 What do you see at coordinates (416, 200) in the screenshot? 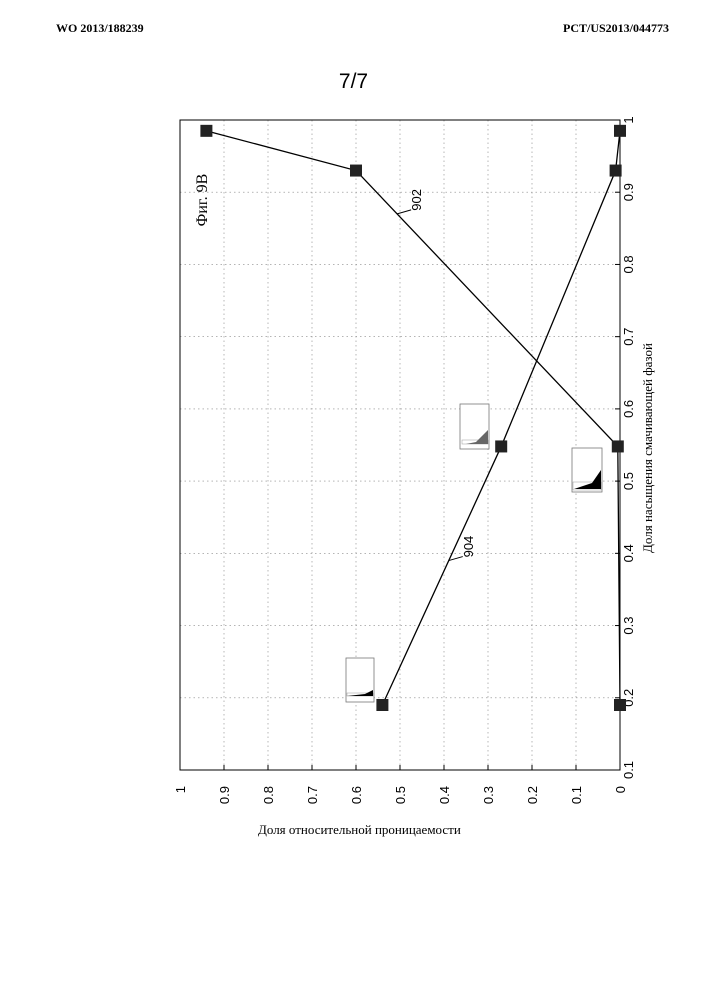
I see `series-label-902: 902` at bounding box center [416, 200].